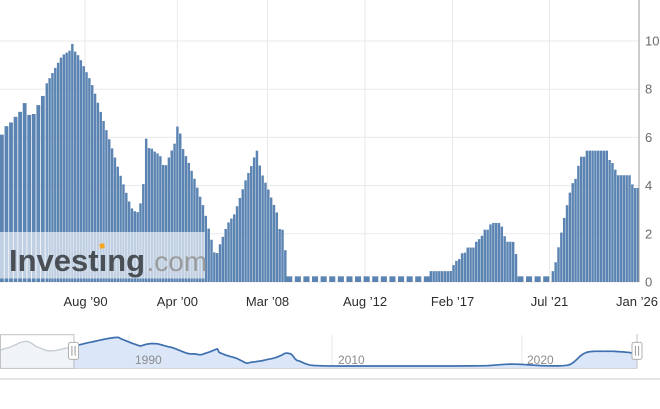  What do you see at coordinates (351, 360) in the screenshot?
I see `svg-text: 2010` at bounding box center [351, 360].